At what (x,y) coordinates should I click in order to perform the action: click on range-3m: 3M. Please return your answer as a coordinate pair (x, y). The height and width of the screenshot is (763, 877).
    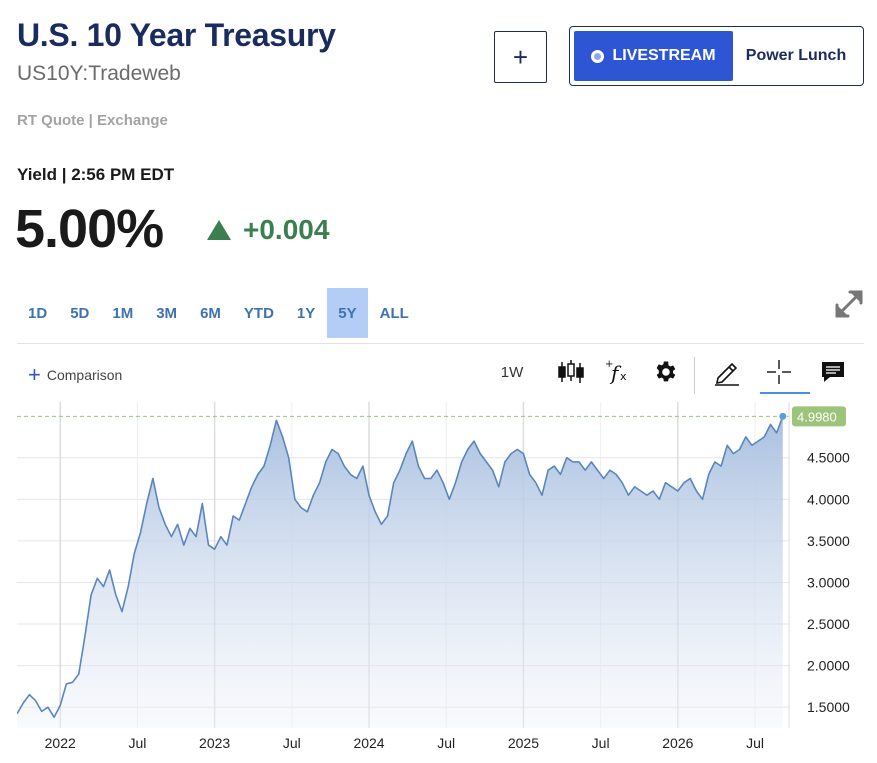
    Looking at the image, I should click on (167, 313).